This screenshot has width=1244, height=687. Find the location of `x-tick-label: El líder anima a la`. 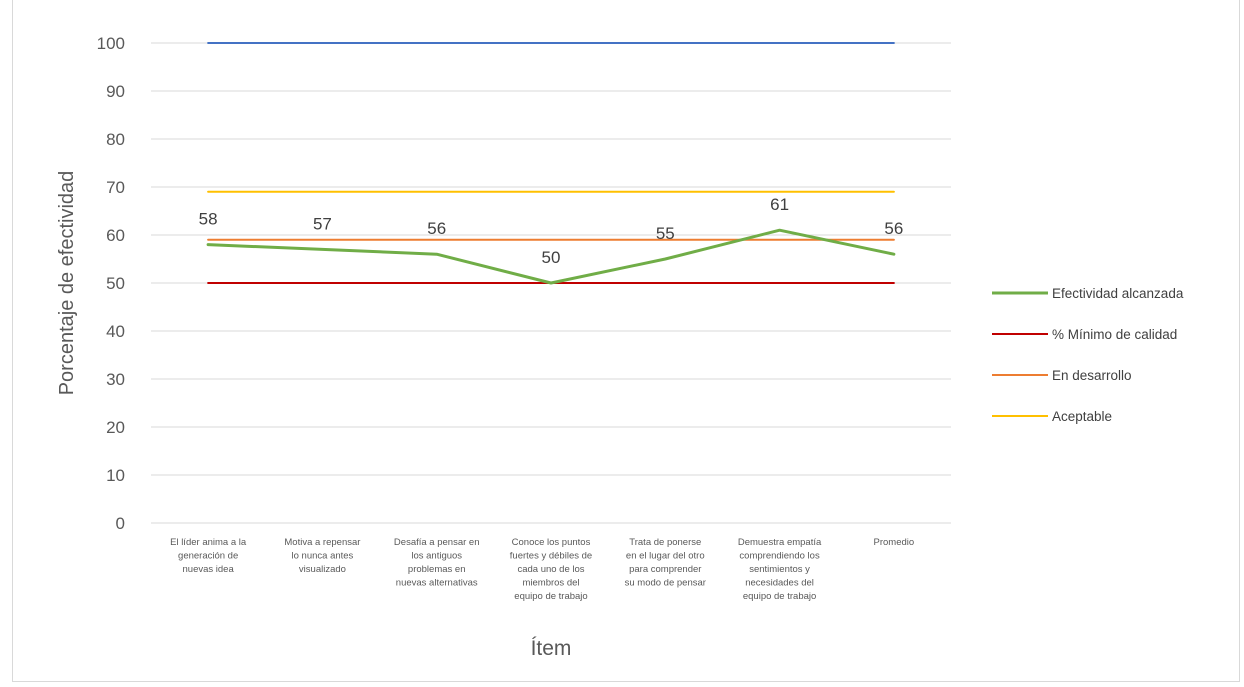

x-tick-label: El líder anima a la is located at coordinates (208, 542).